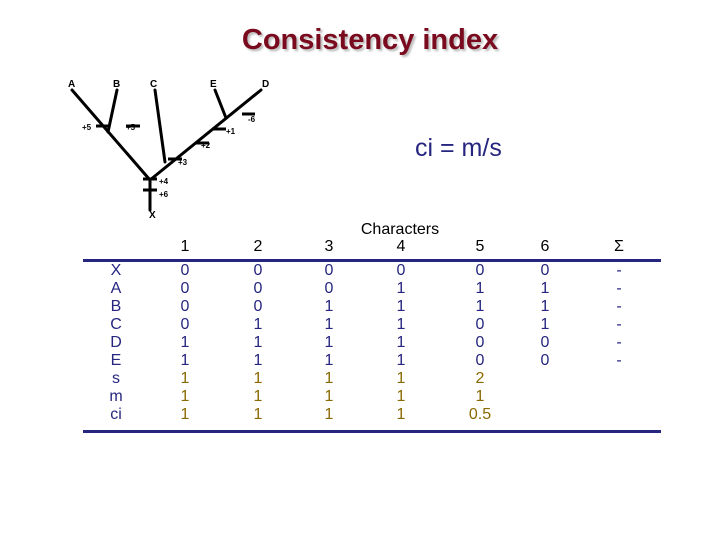  What do you see at coordinates (231, 131) in the screenshot?
I see `change-label: +1` at bounding box center [231, 131].